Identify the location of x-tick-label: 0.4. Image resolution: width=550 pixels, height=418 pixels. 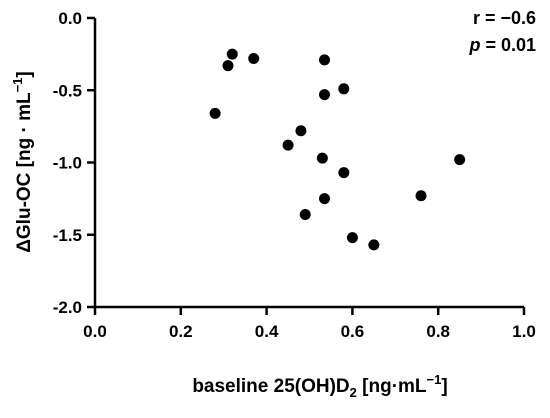
(267, 331).